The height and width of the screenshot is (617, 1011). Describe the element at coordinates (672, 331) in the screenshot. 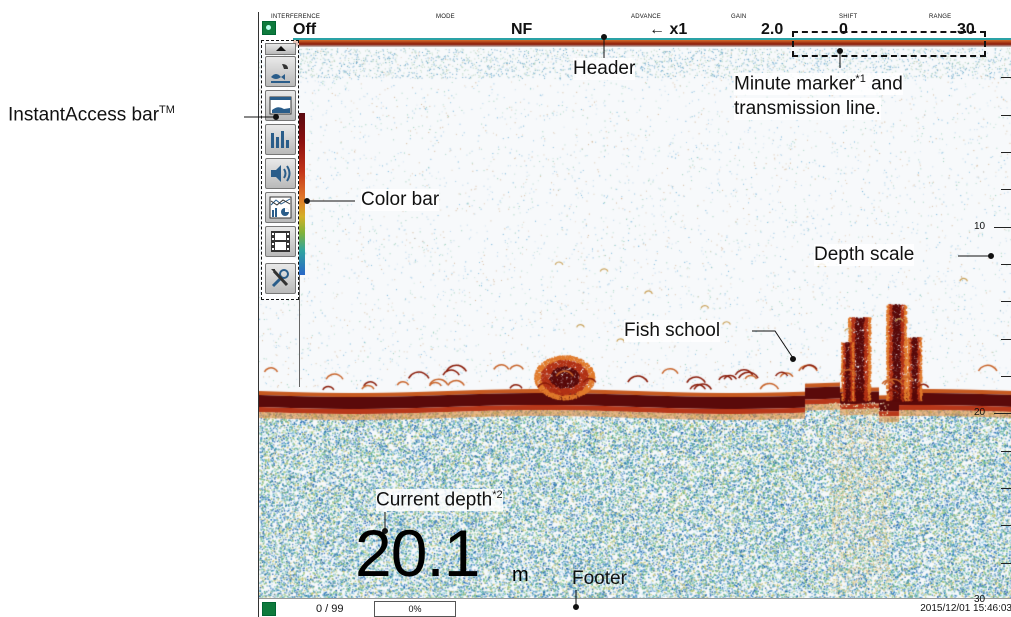

I see `label-fish-school: Fish school` at that location.